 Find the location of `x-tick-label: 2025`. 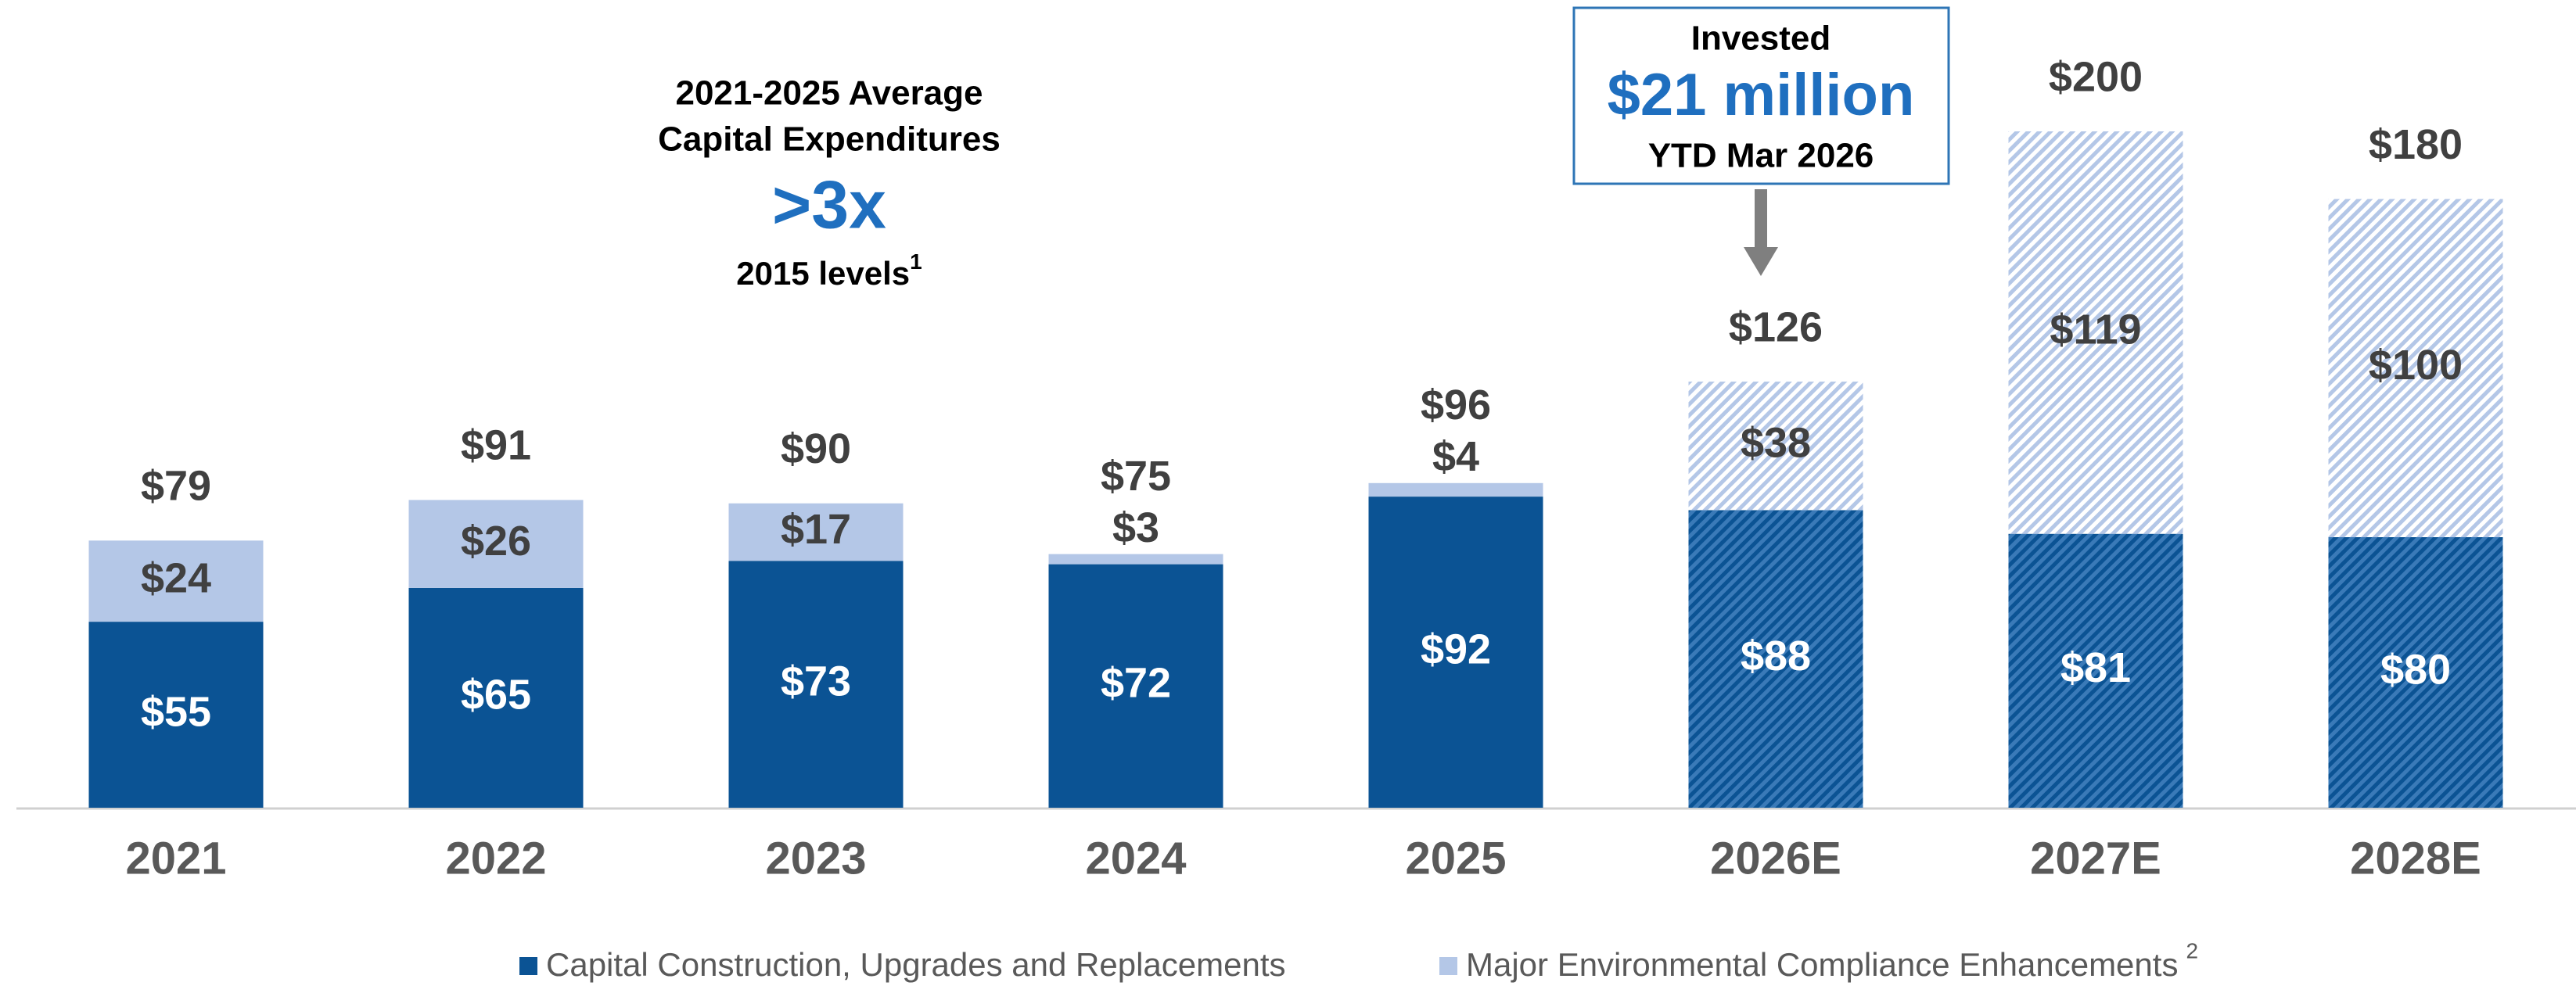

x-tick-label: 2025 is located at coordinates (1455, 858).